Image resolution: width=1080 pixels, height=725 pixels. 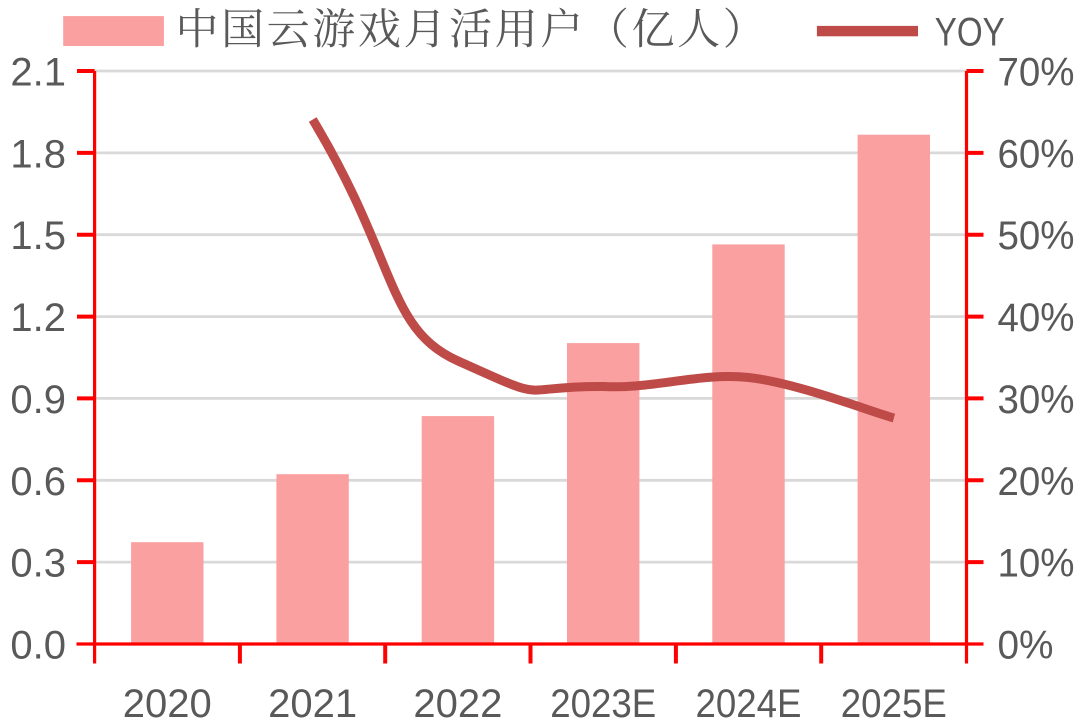 What do you see at coordinates (38, 646) in the screenshot?
I see `svg-text: 0.0` at bounding box center [38, 646].